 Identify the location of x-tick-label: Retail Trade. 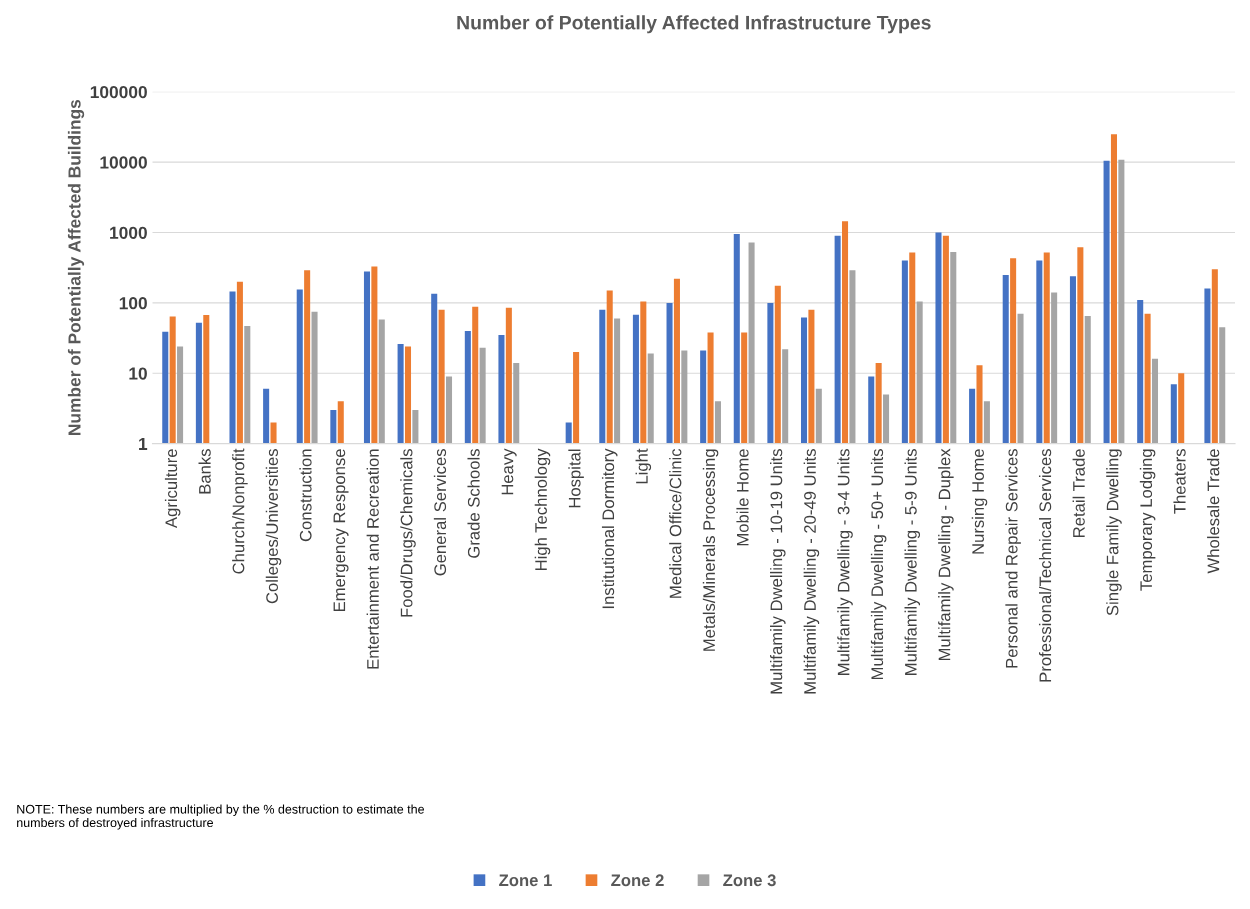
(1078, 493).